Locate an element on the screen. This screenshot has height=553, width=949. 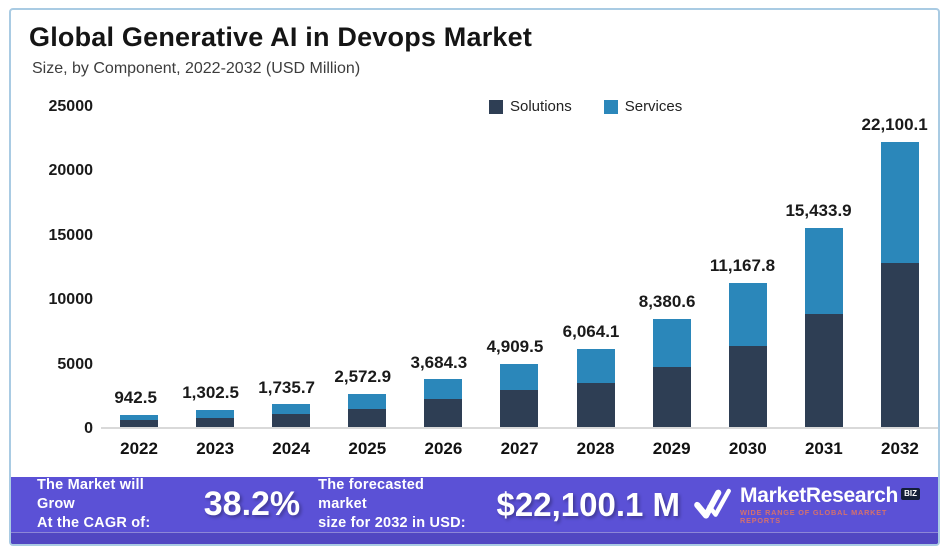
bar-2025 is located at coordinates (367, 410).